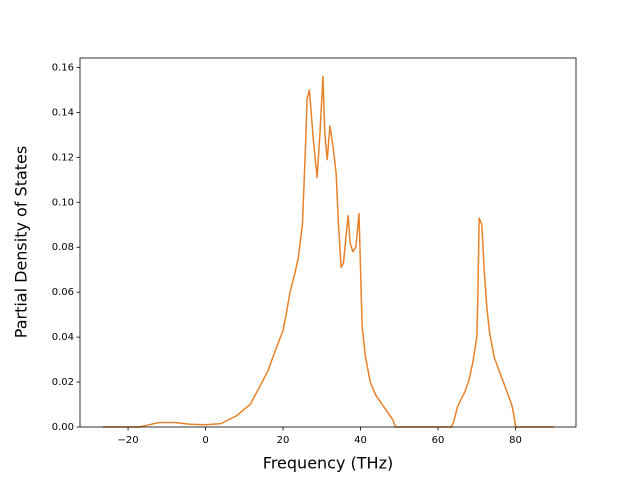  What do you see at coordinates (205, 440) in the screenshot?
I see `x-tick-label: 0` at bounding box center [205, 440].